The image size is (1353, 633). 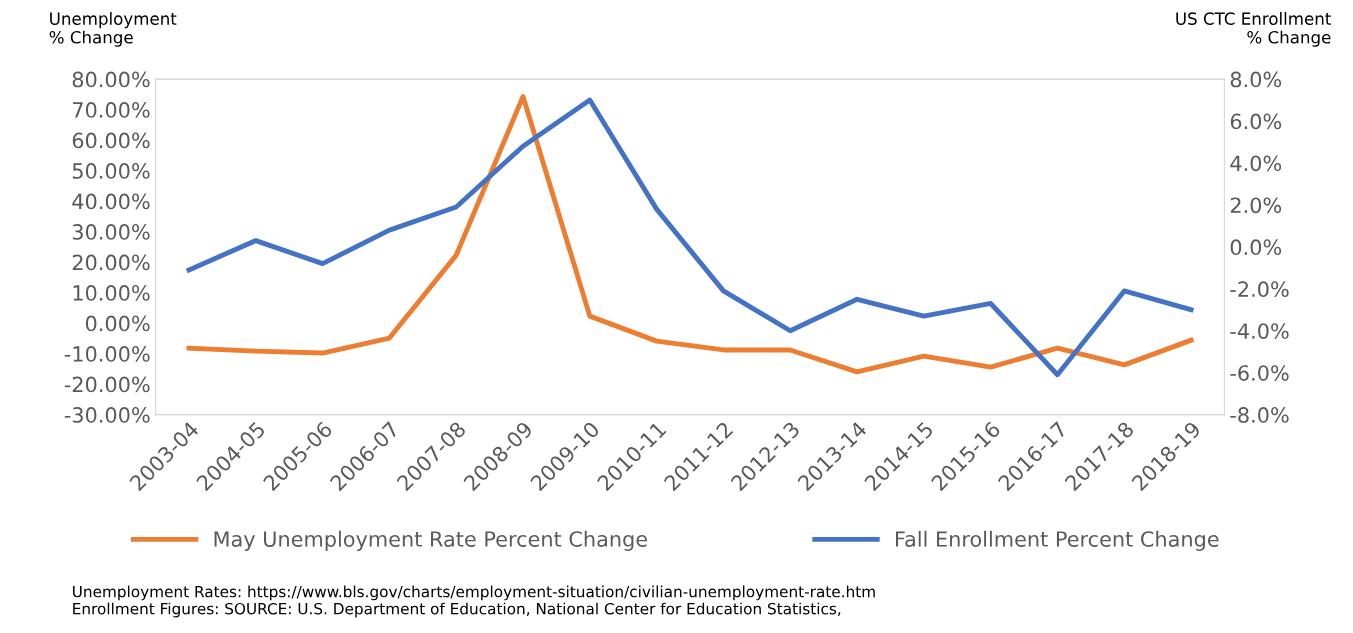 I want to click on y-tick-label: 30.00%, so click(x=111, y=232).